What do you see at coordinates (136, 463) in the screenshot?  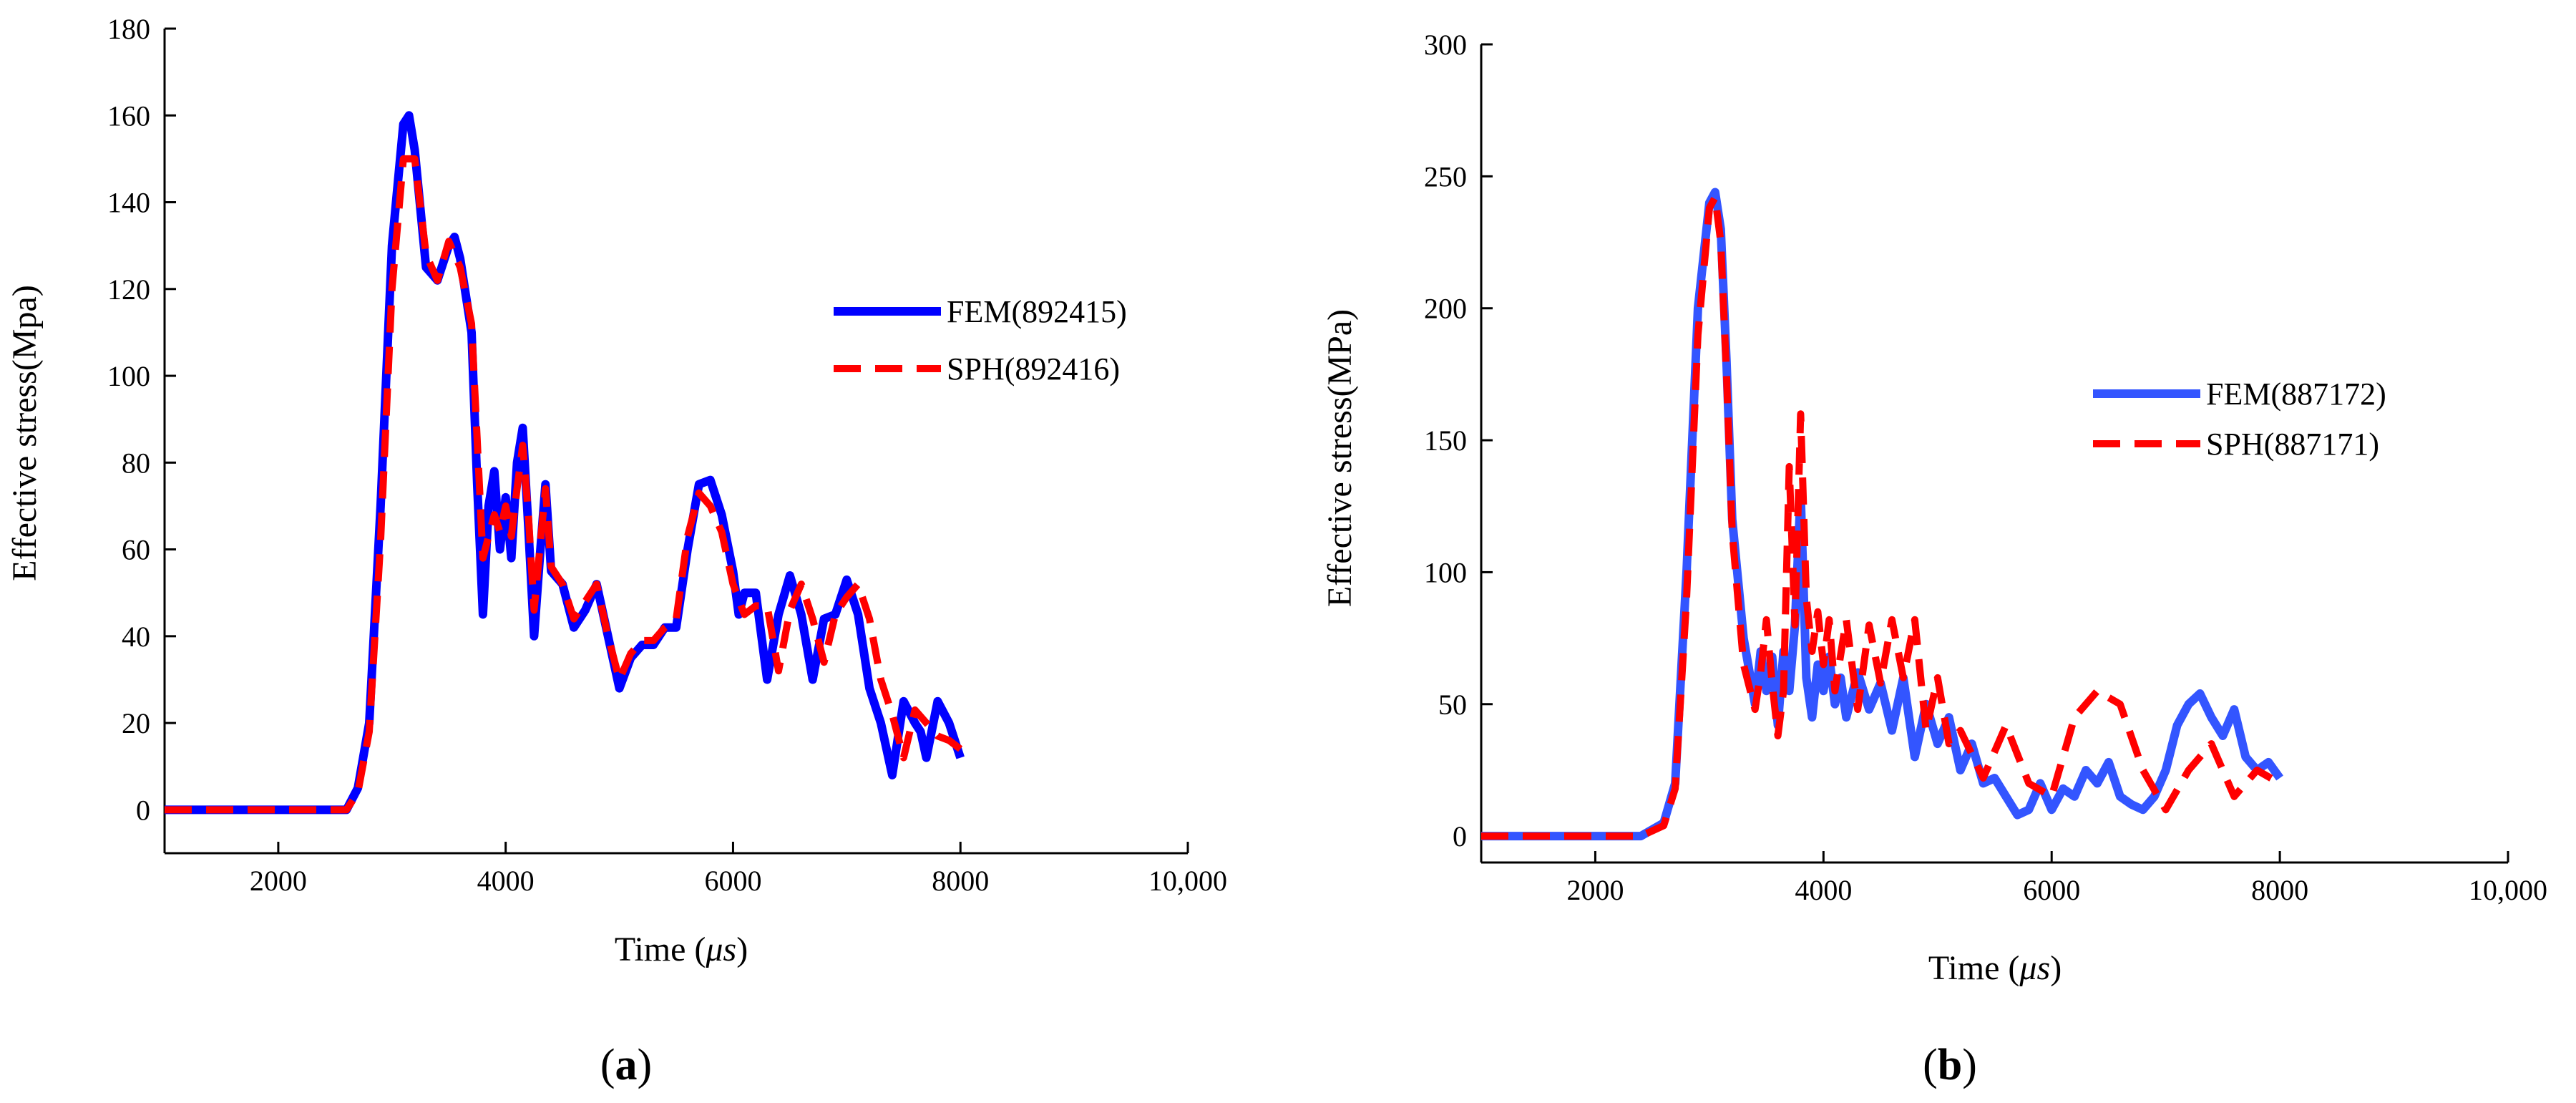 I see `y-tick-label: 80` at bounding box center [136, 463].